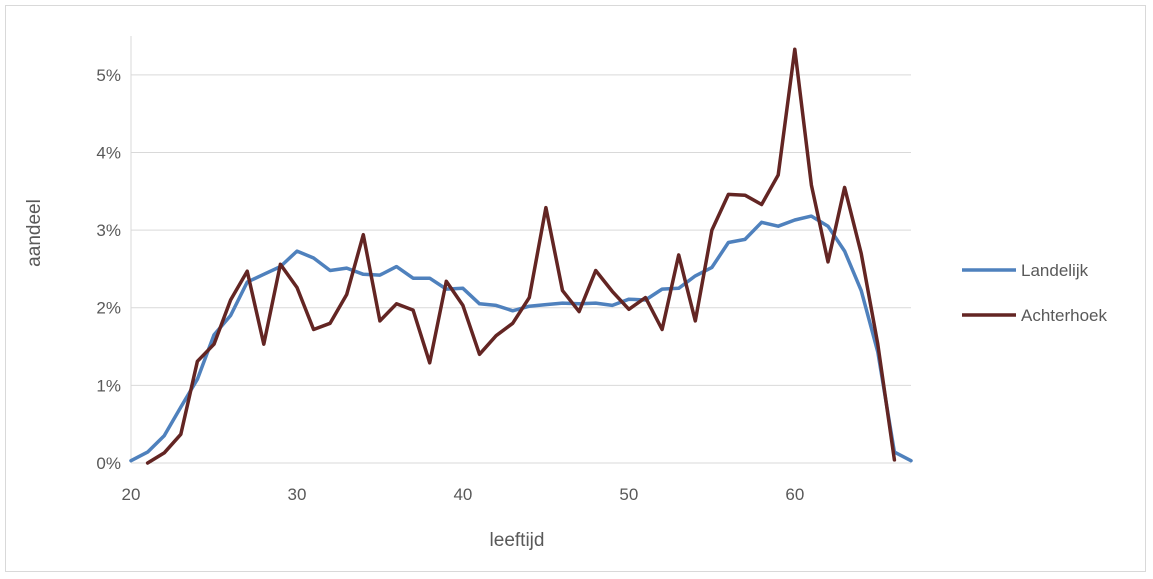 The height and width of the screenshot is (579, 1153). I want to click on y-tick-label: 0%, so click(108, 463).